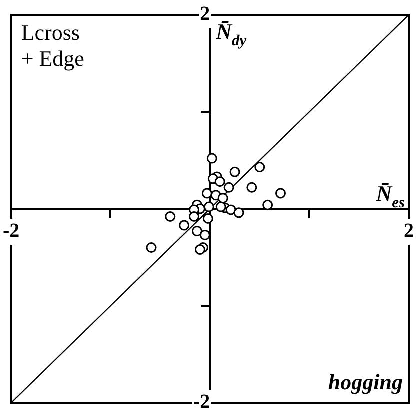 Image resolution: width=417 pixels, height=418 pixels. I want to click on annotation: Lcross + Edge, so click(52, 45).